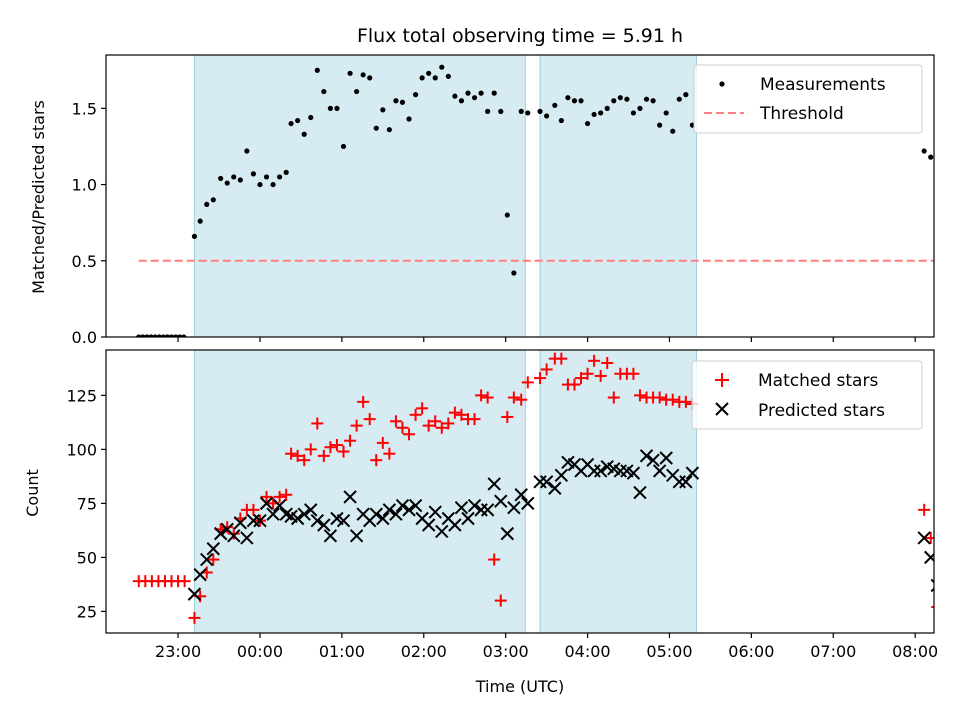 The image size is (960, 720). I want to click on bottom-x-tick-label: 07:00, so click(833, 651).